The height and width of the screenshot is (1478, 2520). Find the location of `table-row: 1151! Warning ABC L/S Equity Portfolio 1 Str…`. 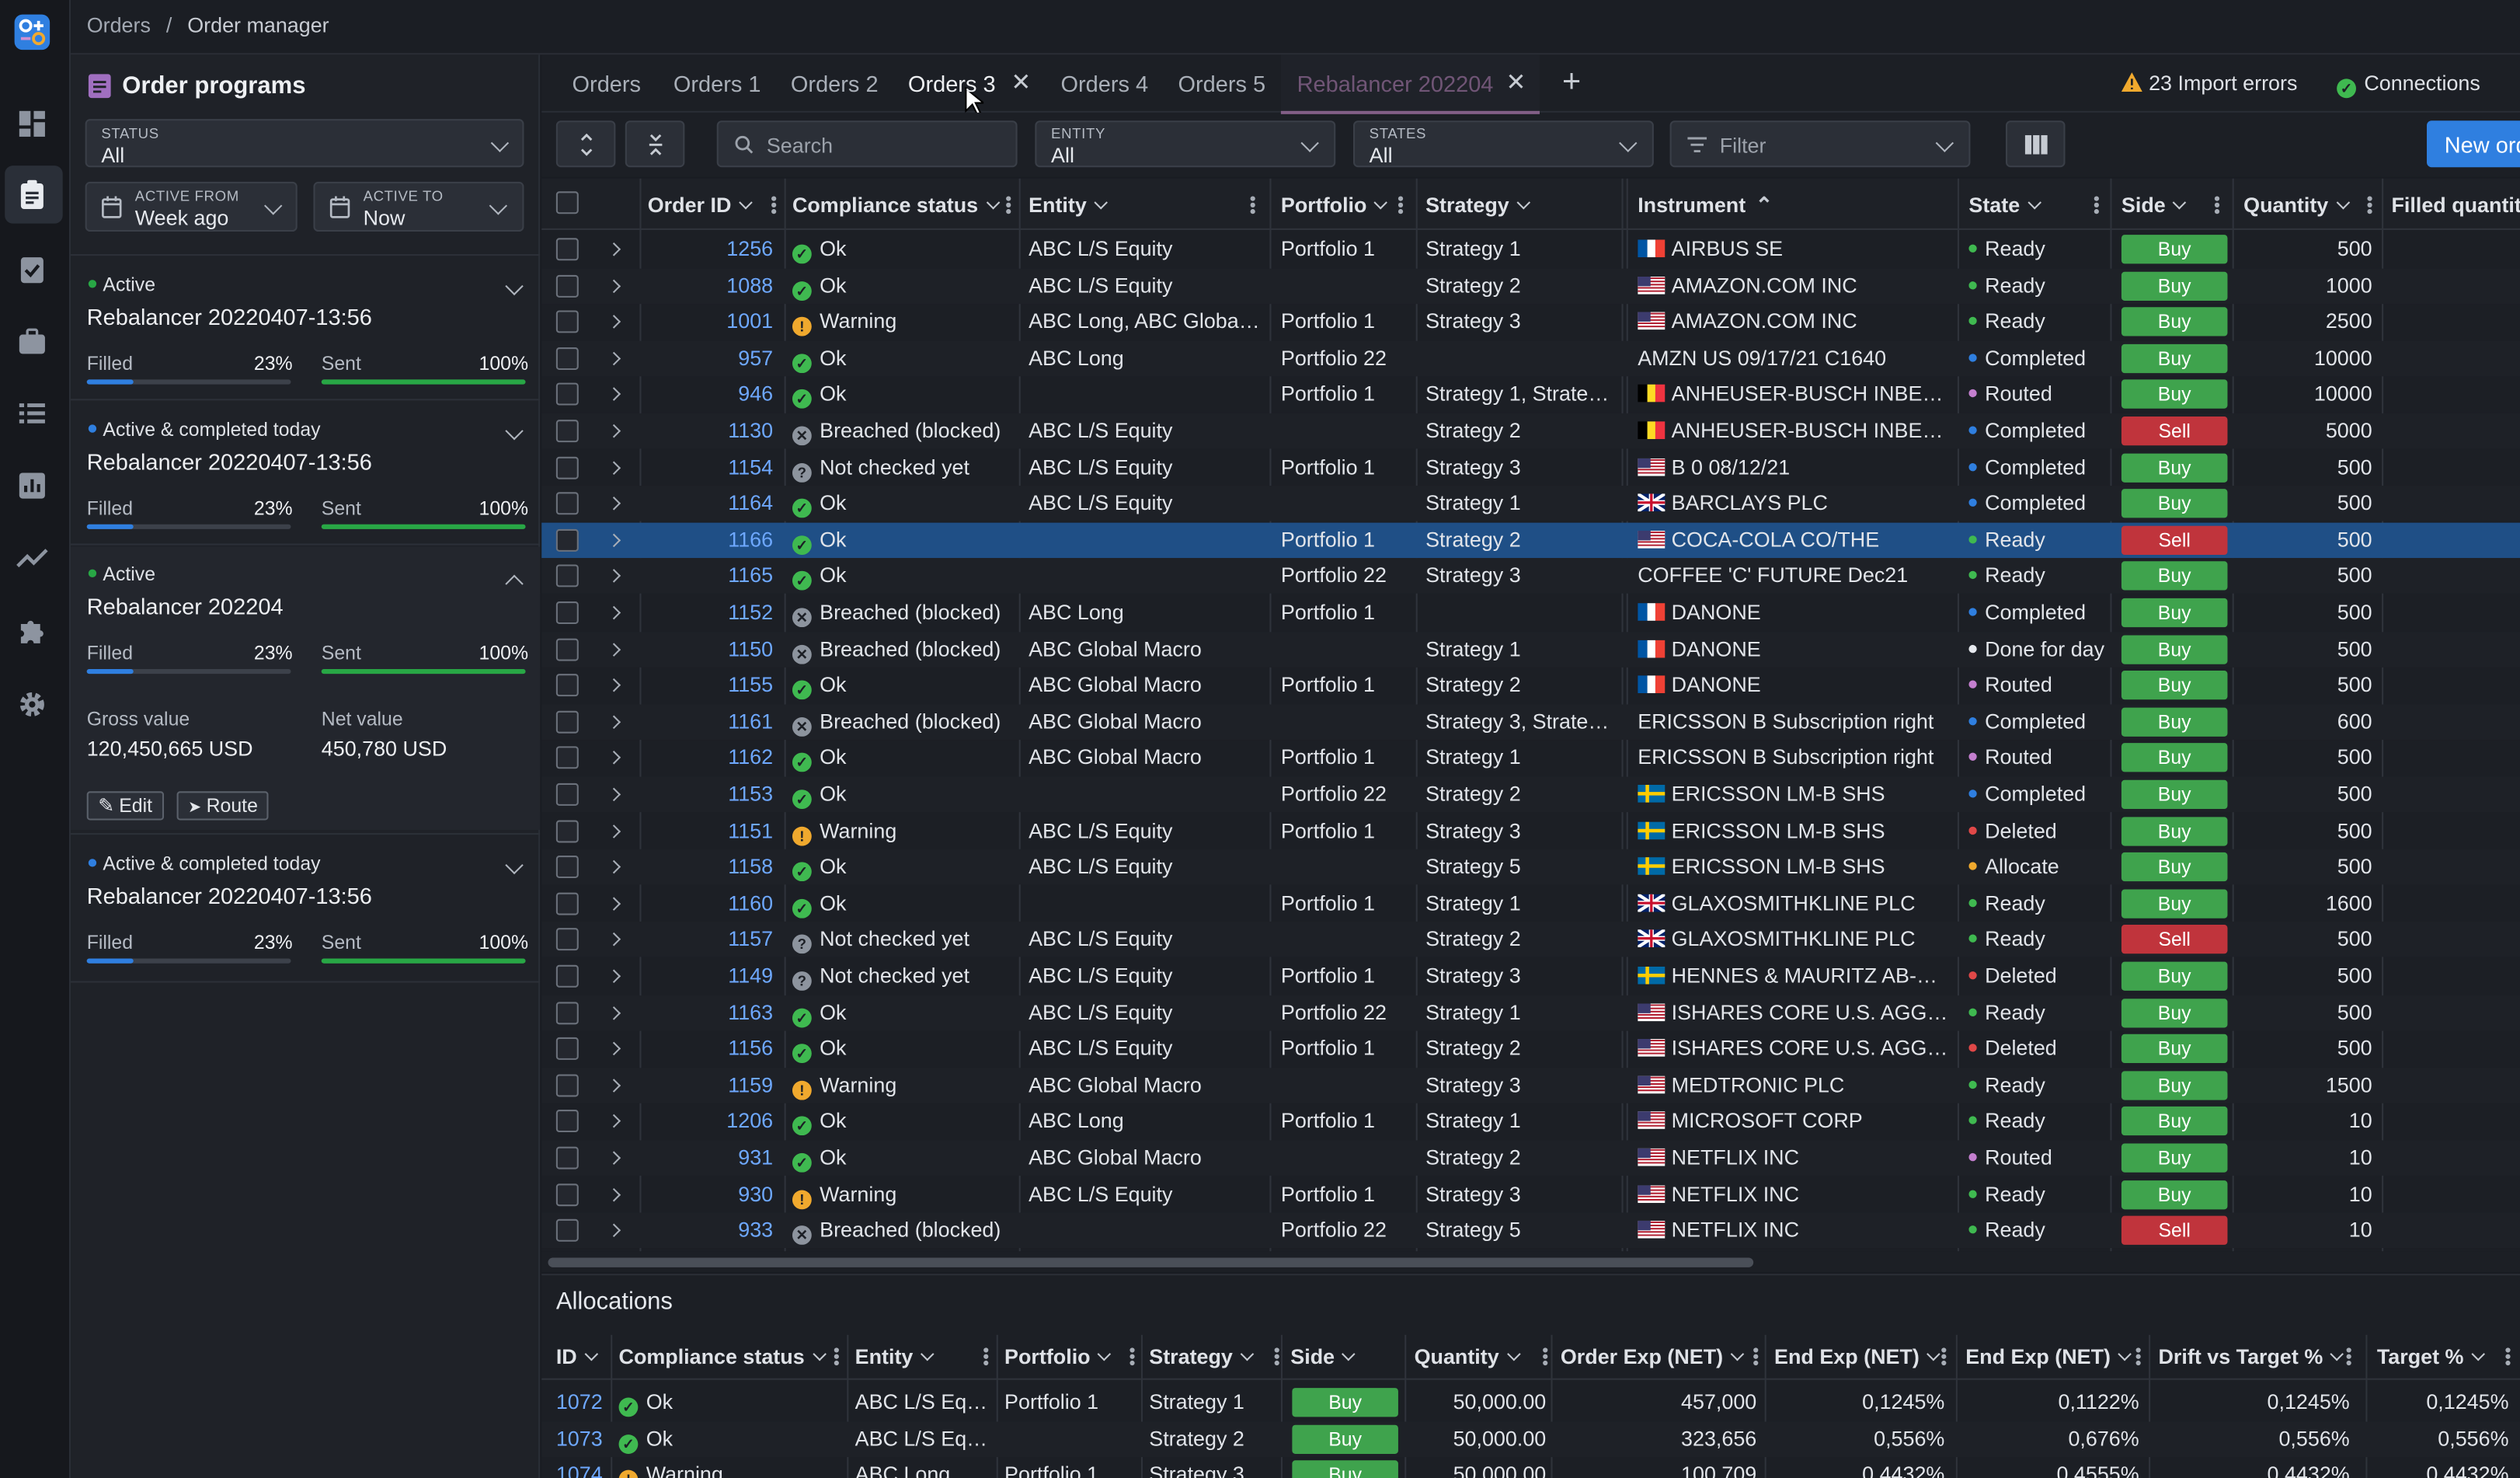

table-row: 1151! Warning ABC L/S Equity Portfolio 1 Str… is located at coordinates (1530, 831).